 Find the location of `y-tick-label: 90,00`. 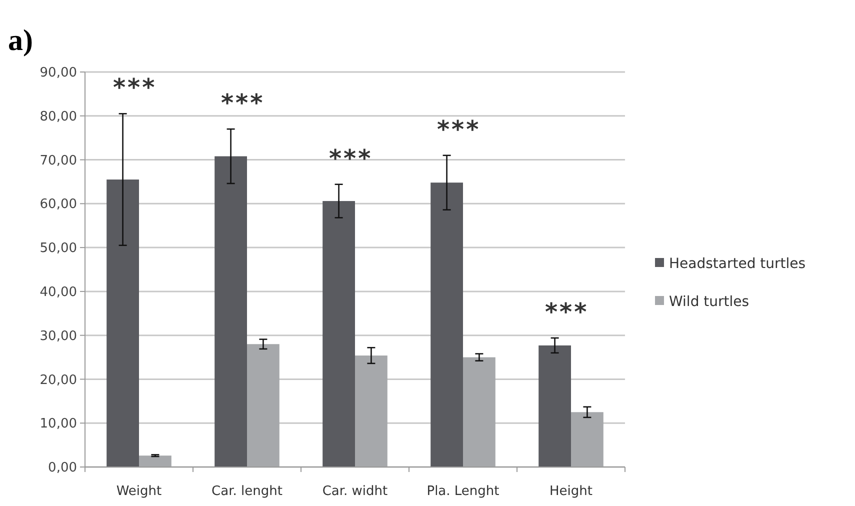

y-tick-label: 90,00 is located at coordinates (58, 73).